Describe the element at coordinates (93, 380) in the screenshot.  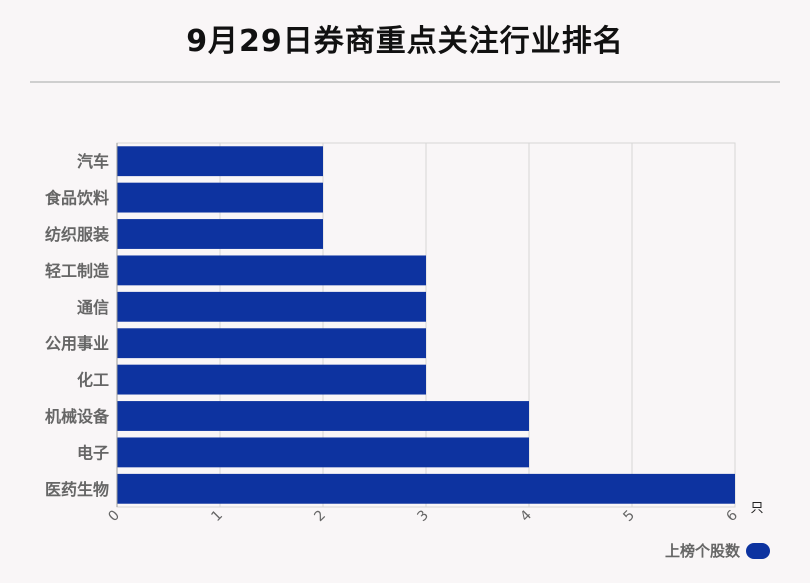
I see `y-category-label: 化工` at that location.